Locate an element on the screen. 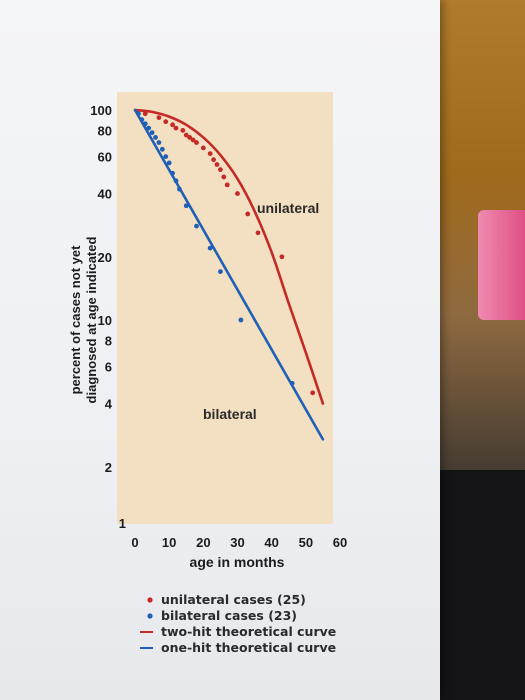 This screenshot has width=525, height=700. data-points is located at coordinates (226, 253).